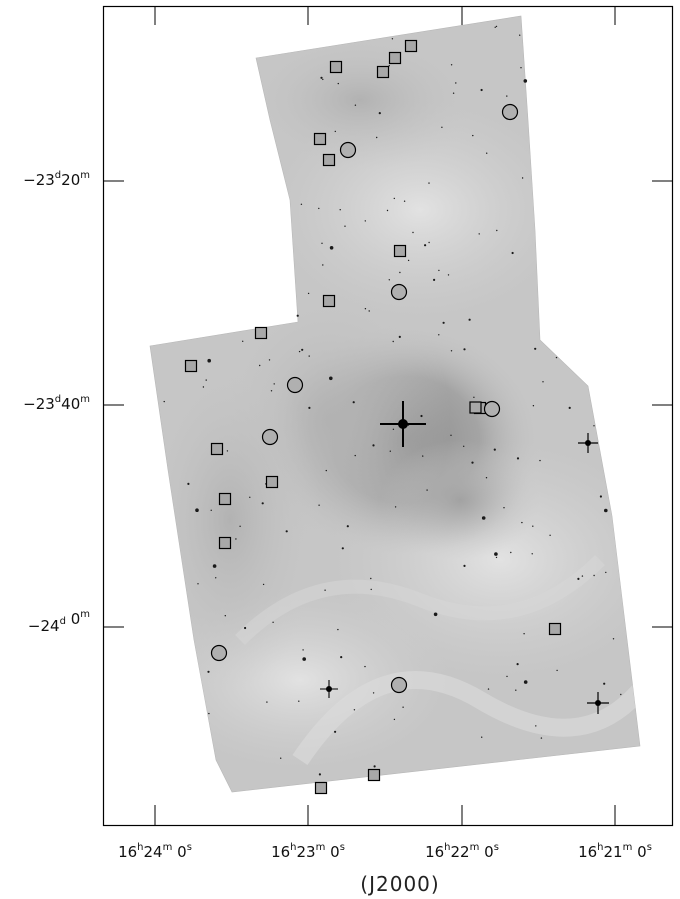  What do you see at coordinates (59, 622) in the screenshot?
I see `y-tick-label: −24d 0m` at bounding box center [59, 622].